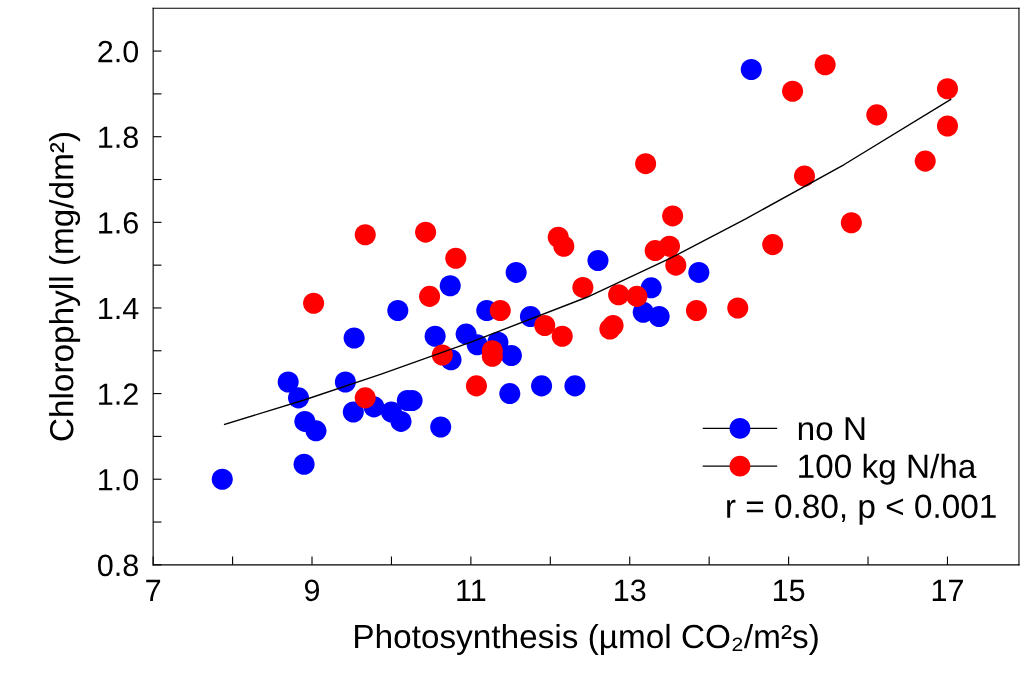  Describe the element at coordinates (118, 223) in the screenshot. I see `y-tick-label: 1.6` at that location.